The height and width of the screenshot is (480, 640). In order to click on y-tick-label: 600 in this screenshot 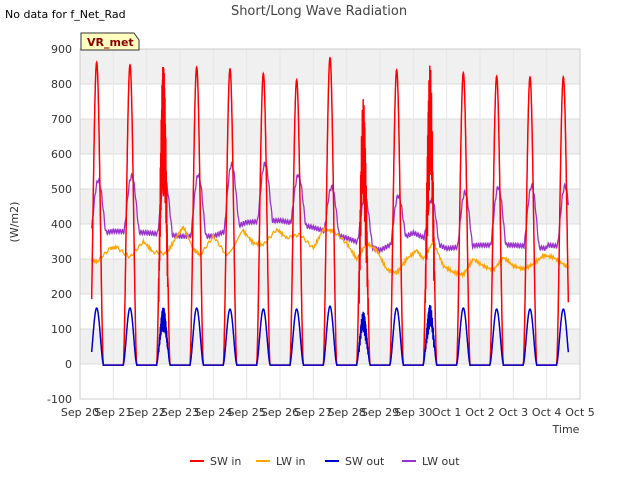, I will do `click(61, 154)`.